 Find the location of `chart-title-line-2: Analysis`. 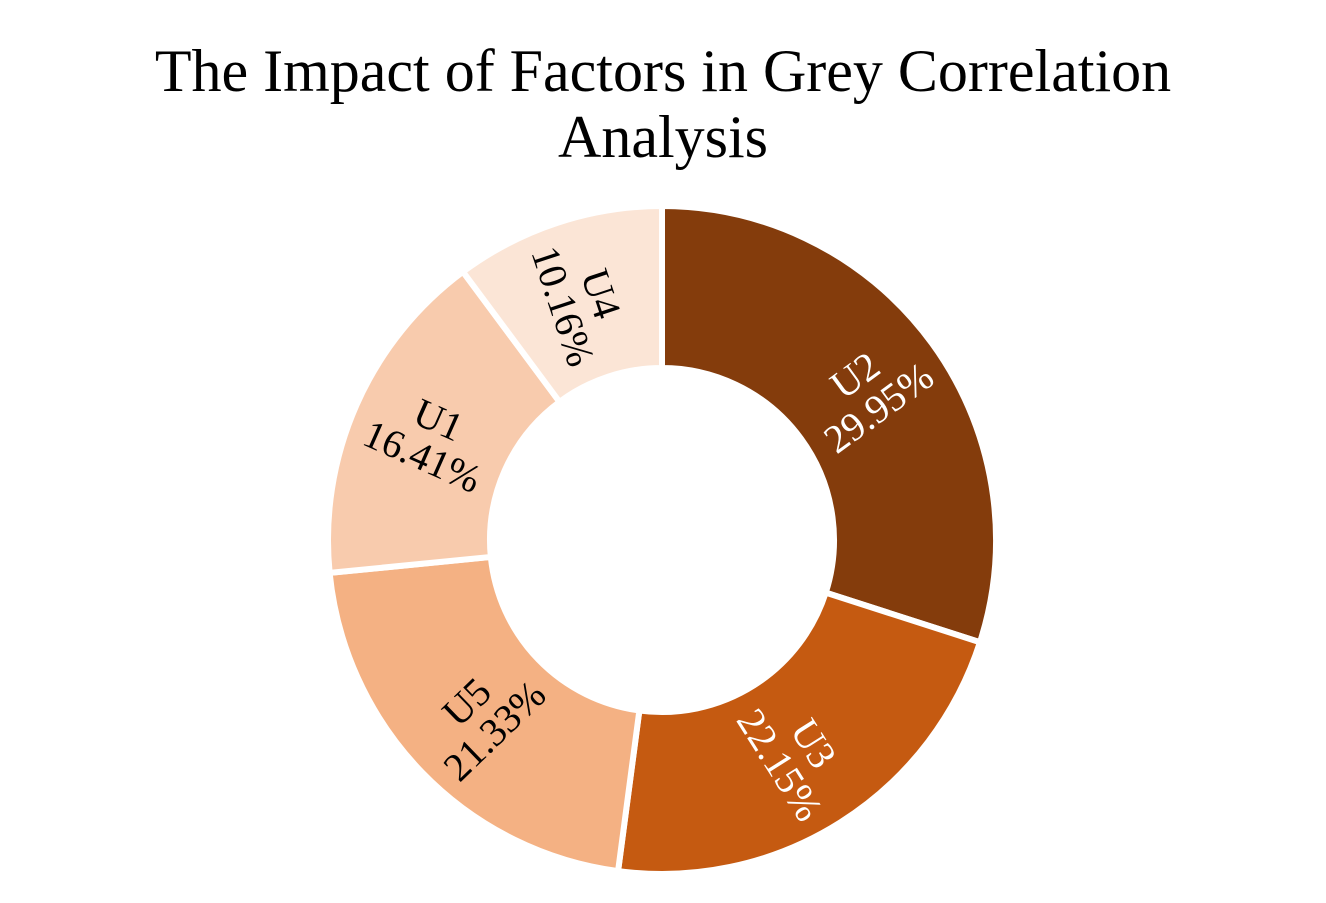

chart-title-line-2: Analysis is located at coordinates (663, 137).